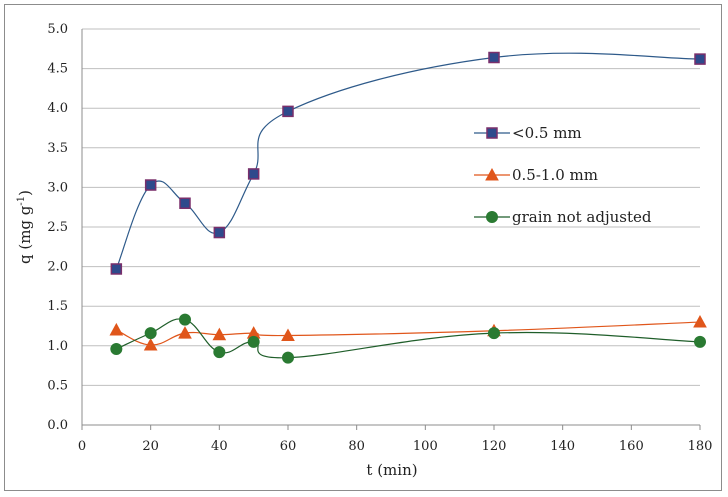 Image resolution: width=728 pixels, height=497 pixels. Describe the element at coordinates (494, 446) in the screenshot. I see `x-tick-label: 120` at that location.